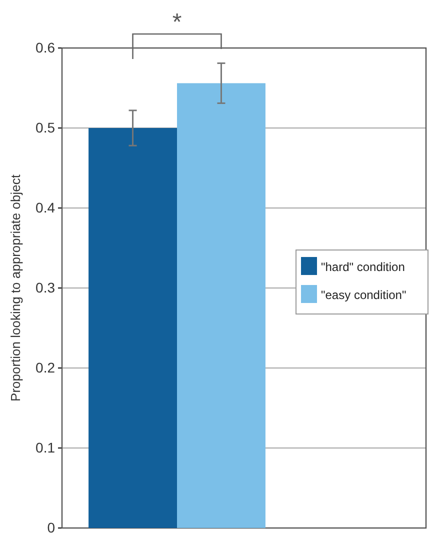  Describe the element at coordinates (363, 295) in the screenshot. I see `legend-label: "easy condition"` at that location.